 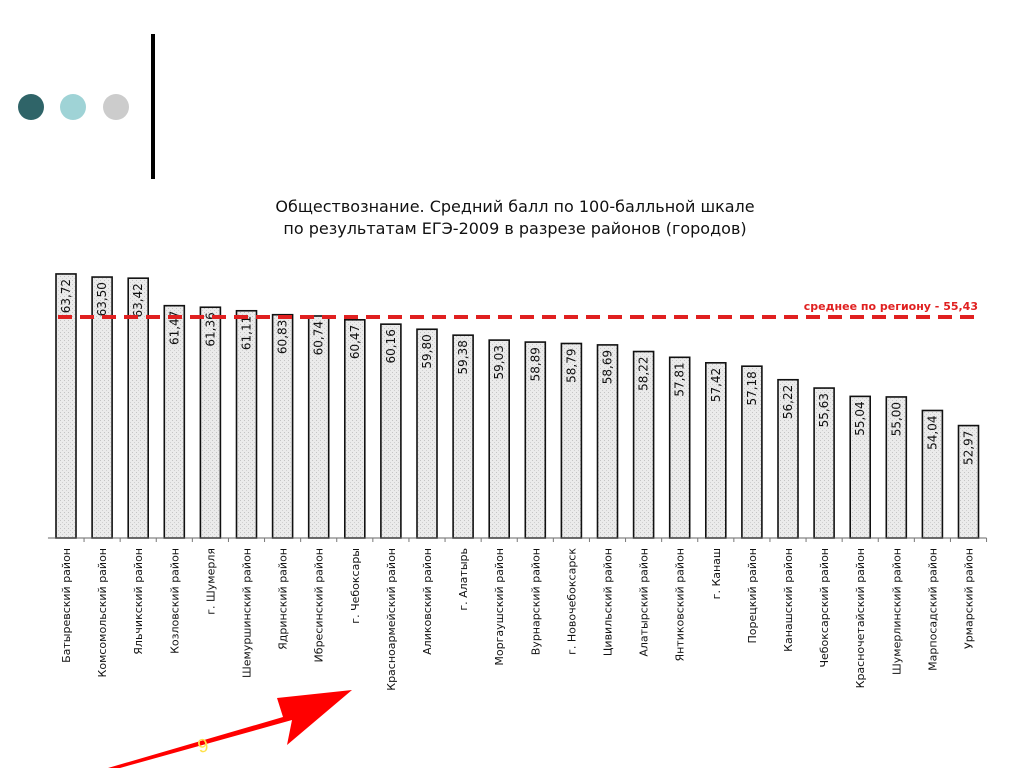 What do you see at coordinates (102, 299) in the screenshot?
I see `bar-value-label: 63,50` at bounding box center [102, 299].